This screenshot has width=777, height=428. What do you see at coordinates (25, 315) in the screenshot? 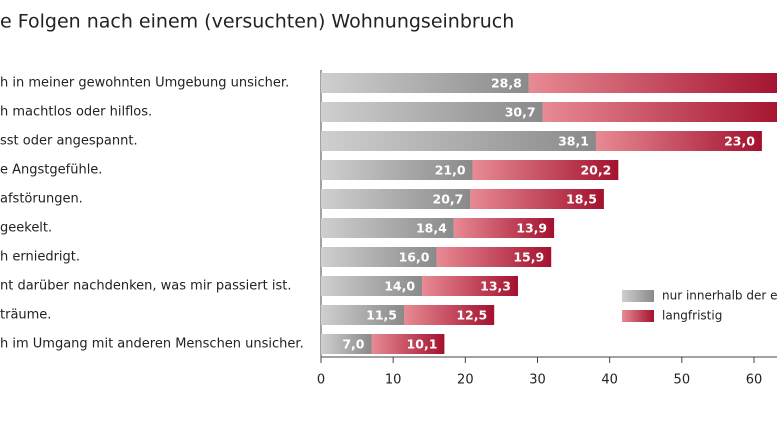
I see `category-label: träume.` at bounding box center [25, 315].